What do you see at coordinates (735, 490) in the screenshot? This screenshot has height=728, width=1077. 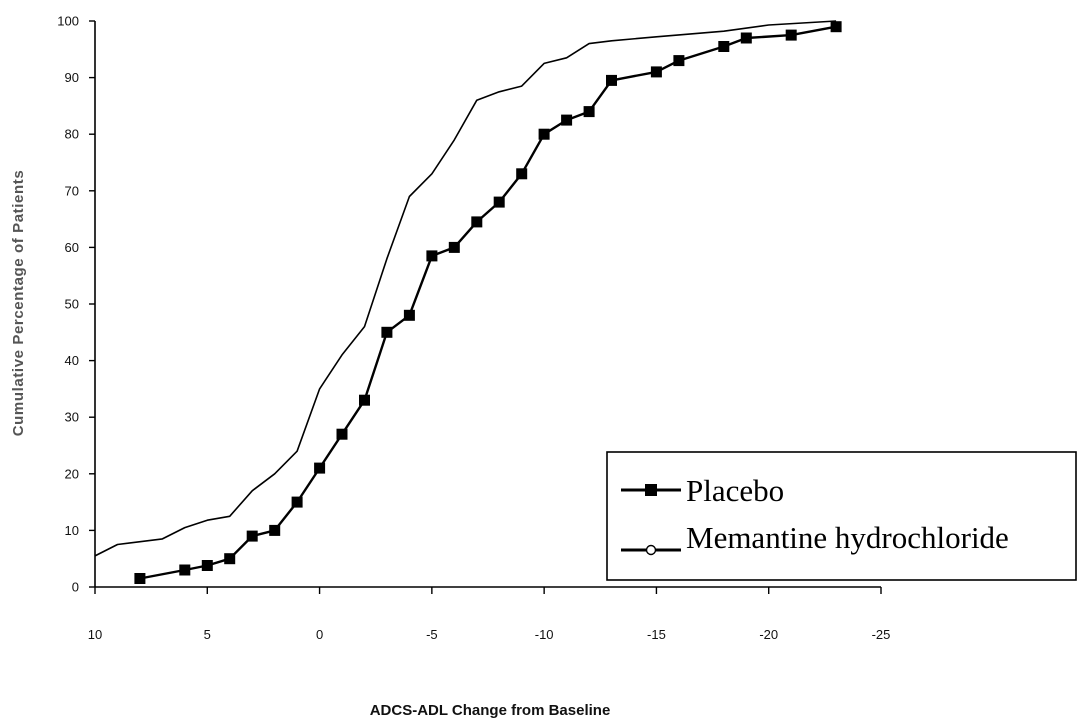 I see `legend-placebo-label: Placebo` at bounding box center [735, 490].